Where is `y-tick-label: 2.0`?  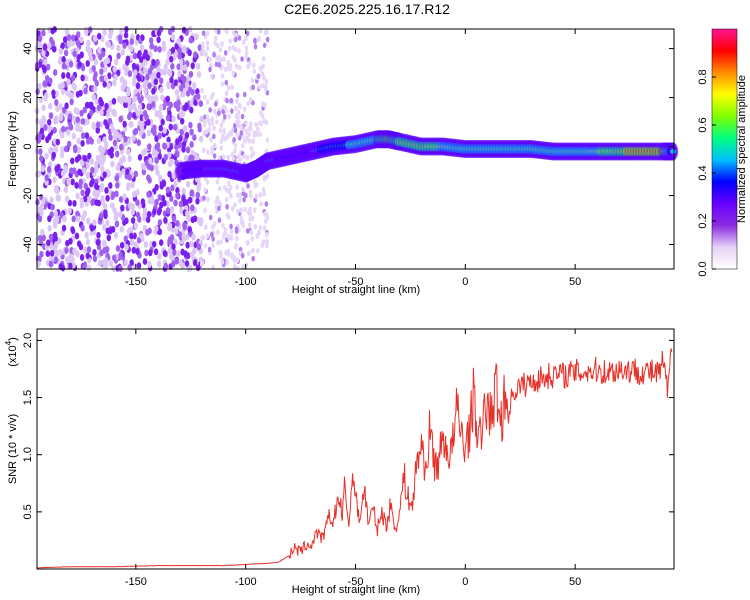
y-tick-label: 2.0 is located at coordinates (28, 340).